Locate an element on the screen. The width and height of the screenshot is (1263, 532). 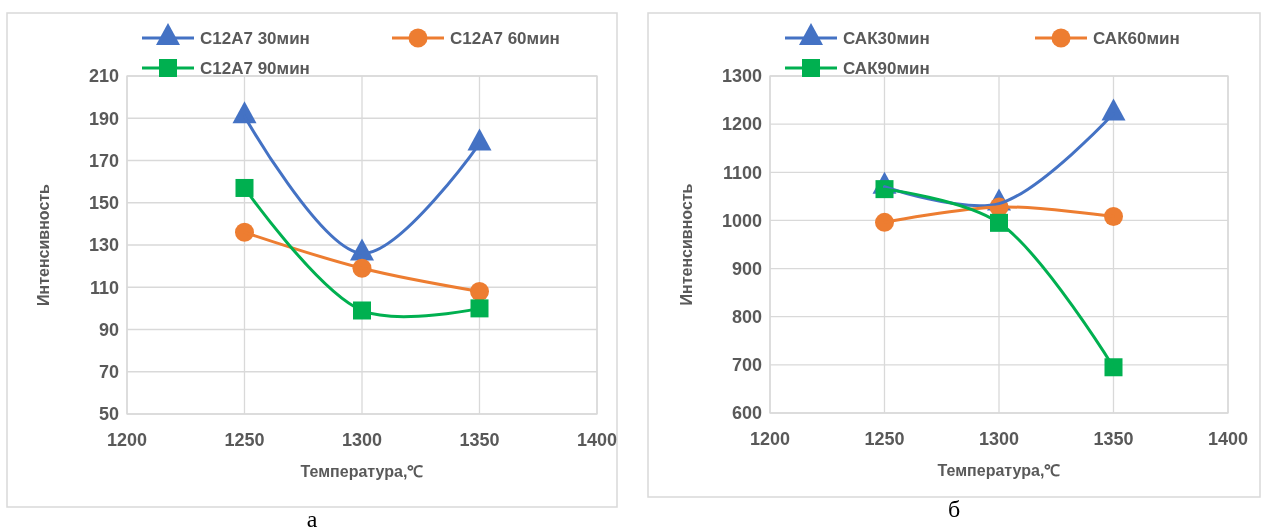
text: а is located at coordinates (312, 519).